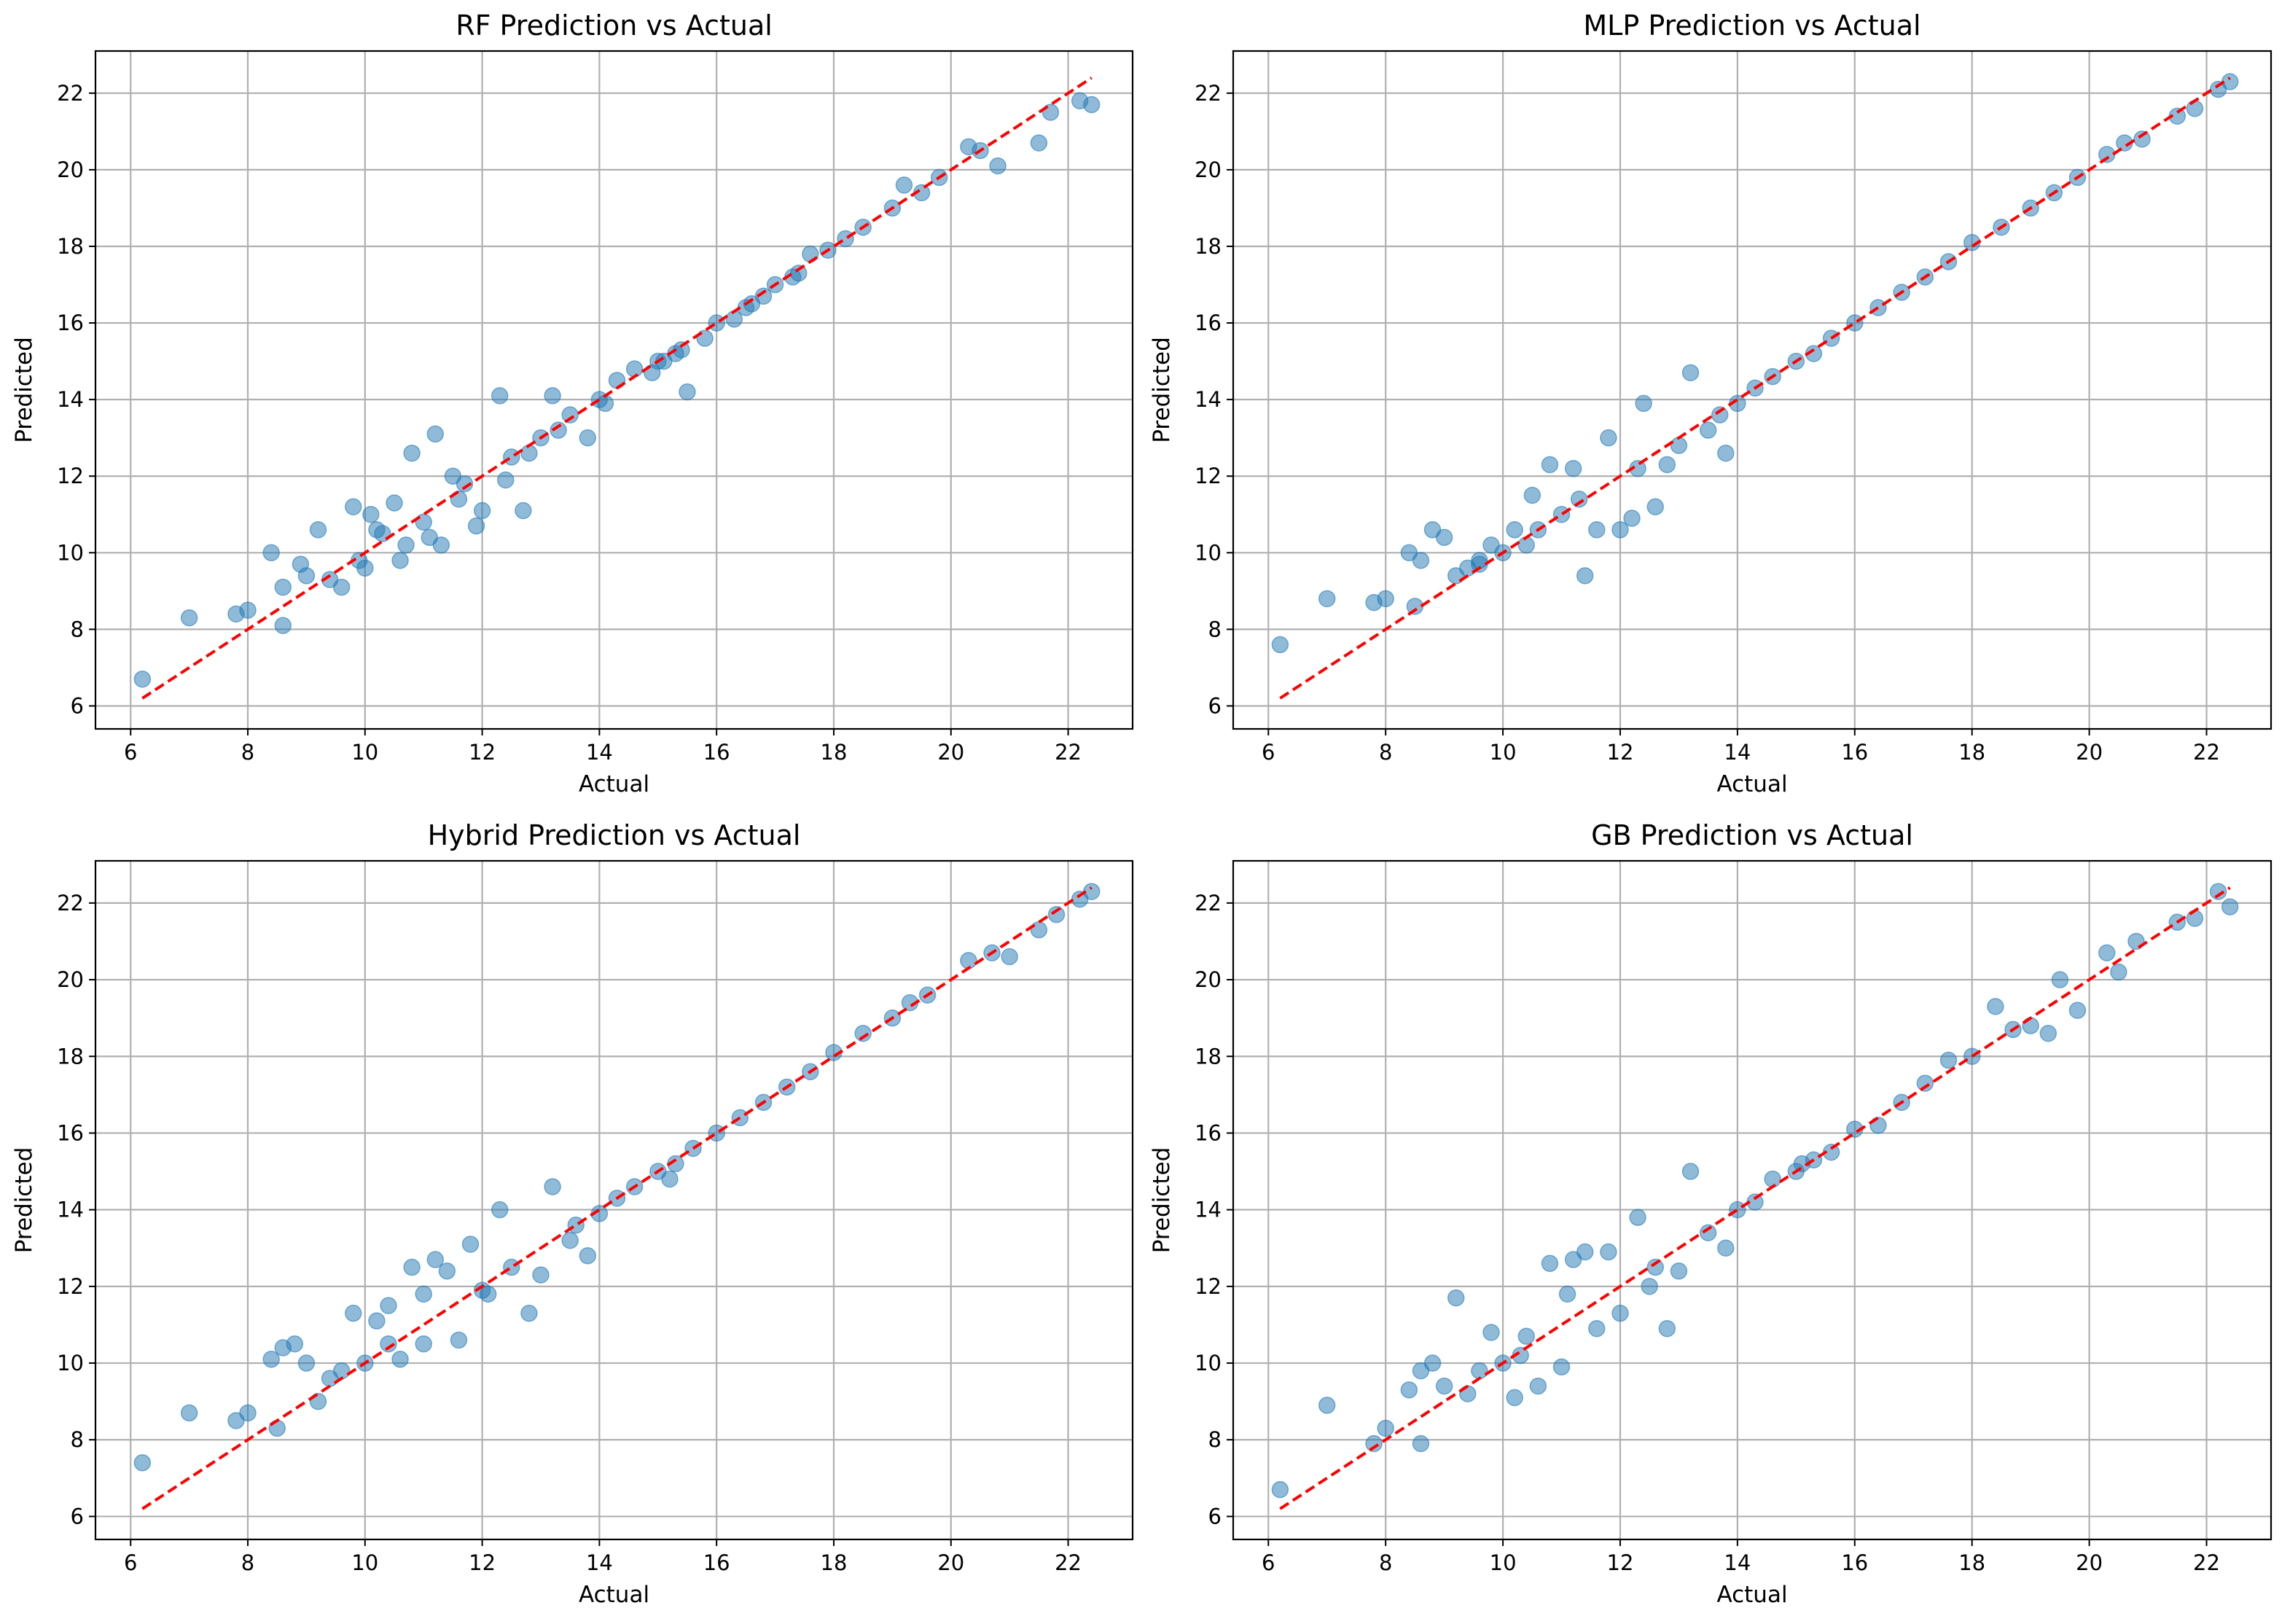  I want to click on x-tick-label: 6, so click(130, 1562).